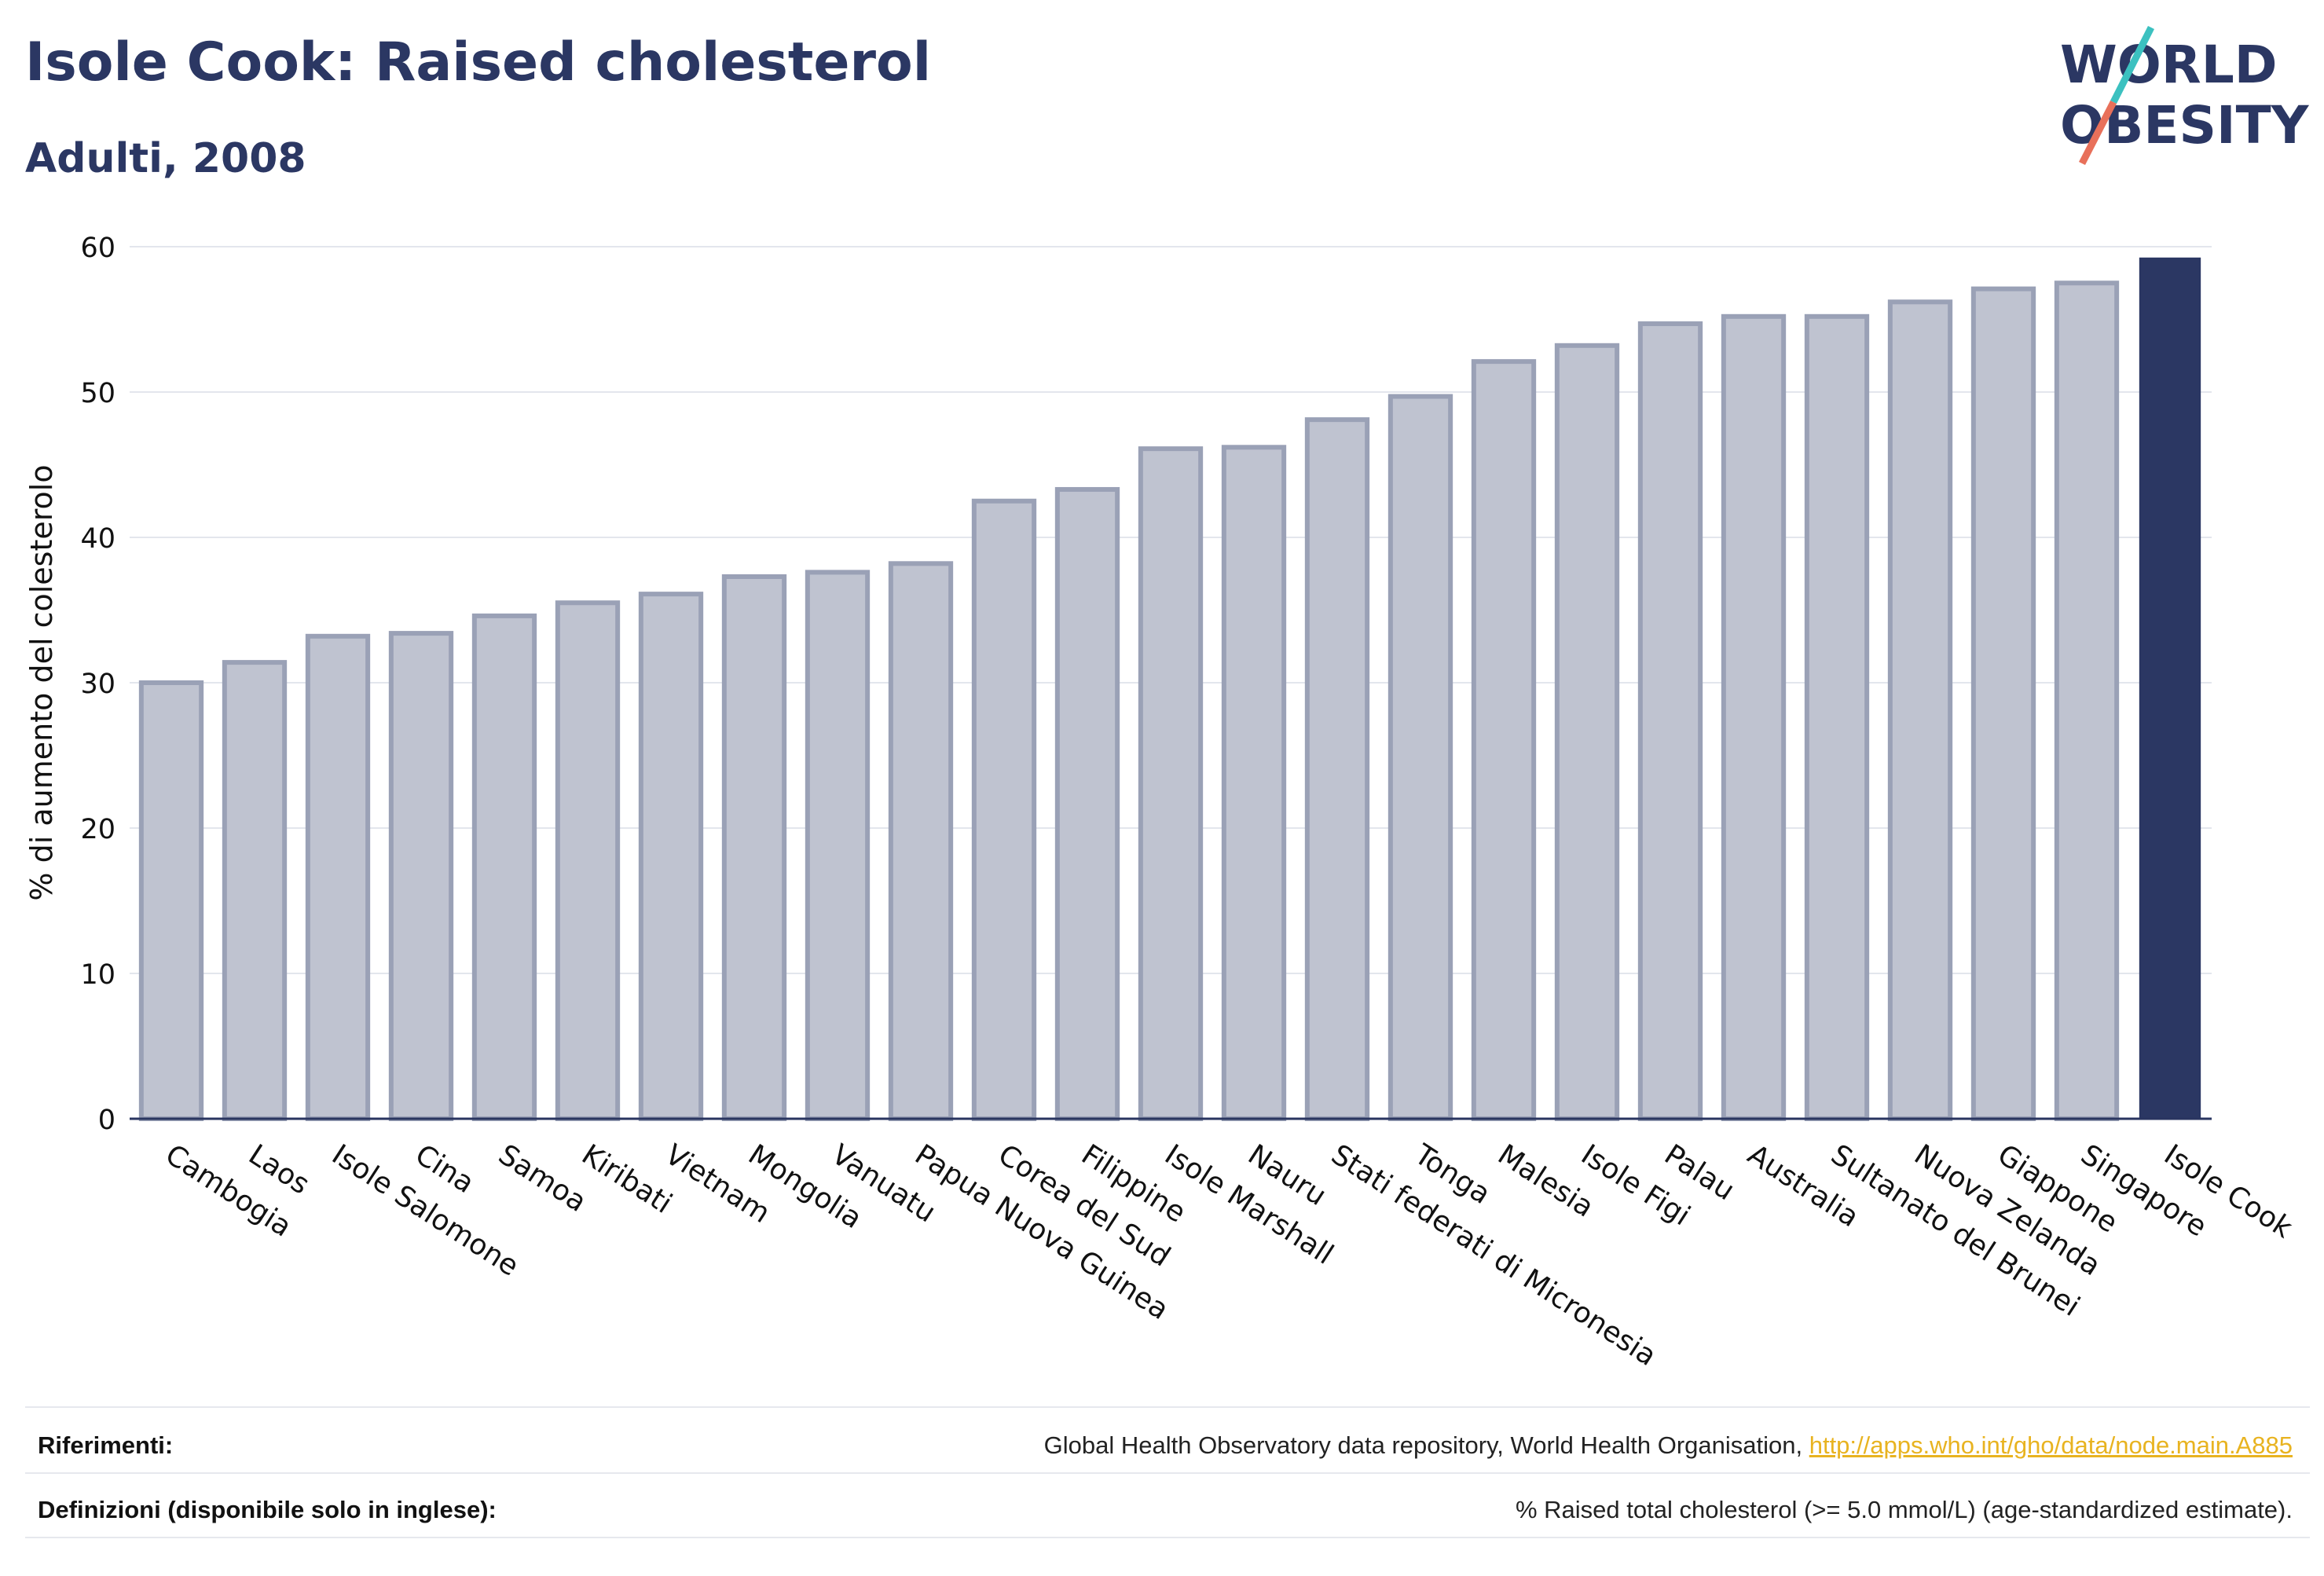  Describe the element at coordinates (106, 1445) in the screenshot. I see `references-label: Riferimenti:` at that location.